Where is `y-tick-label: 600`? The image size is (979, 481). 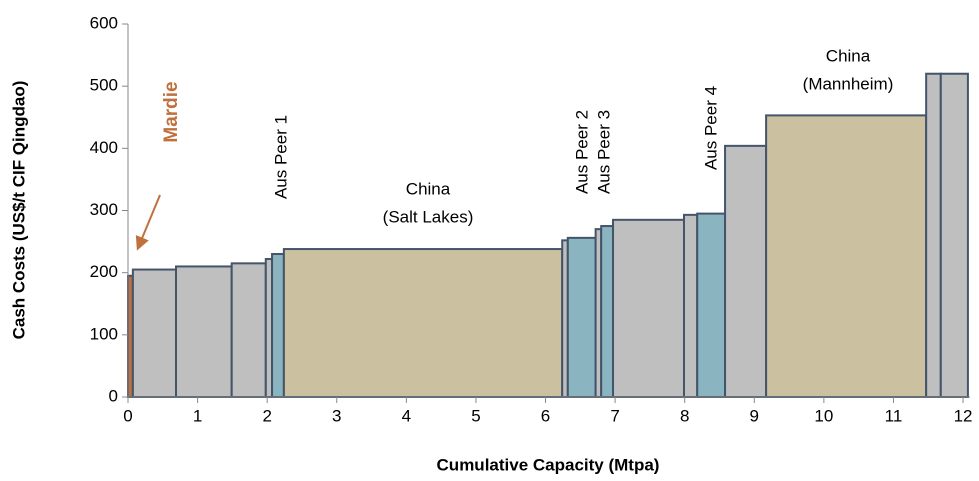 y-tick-label: 600 is located at coordinates (104, 22).